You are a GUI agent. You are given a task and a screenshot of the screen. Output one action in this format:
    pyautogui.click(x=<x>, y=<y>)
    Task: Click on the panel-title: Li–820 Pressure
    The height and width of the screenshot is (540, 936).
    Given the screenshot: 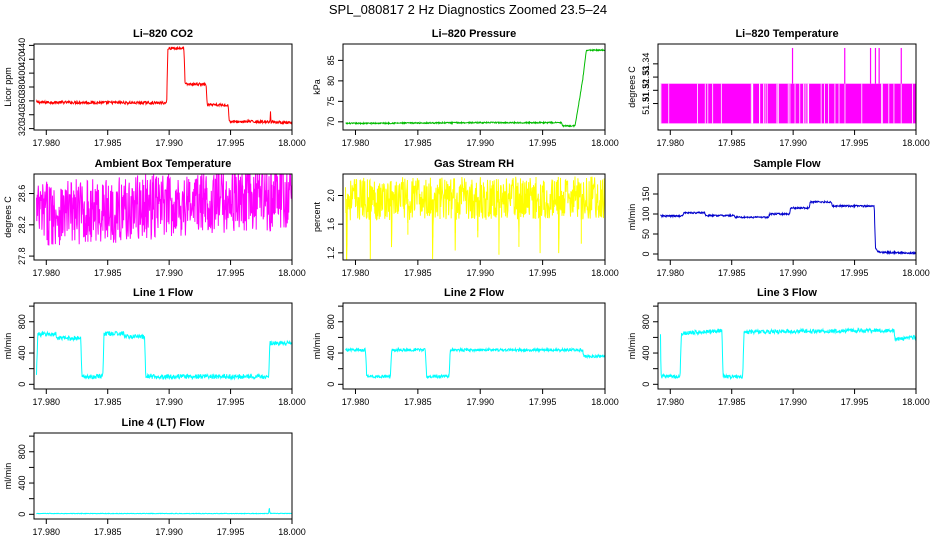 What is the action you would take?
    pyautogui.click(x=474, y=34)
    